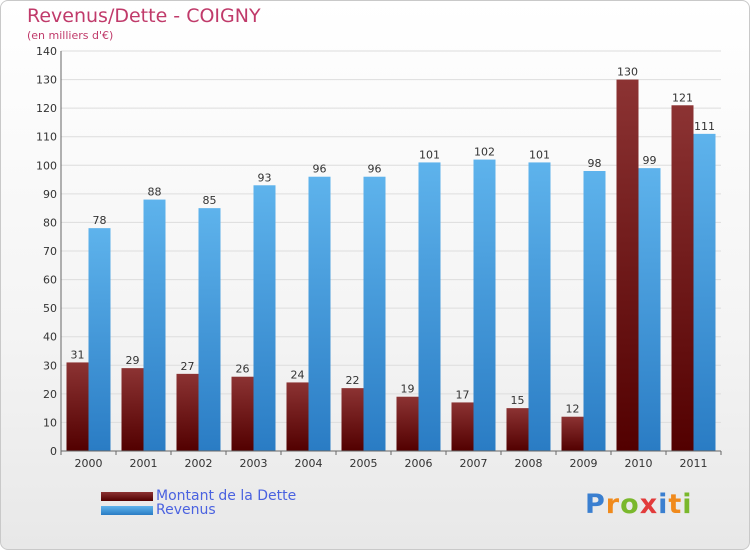  What do you see at coordinates (320, 169) in the screenshot?
I see `data-label-revenue-2004: 96` at bounding box center [320, 169].